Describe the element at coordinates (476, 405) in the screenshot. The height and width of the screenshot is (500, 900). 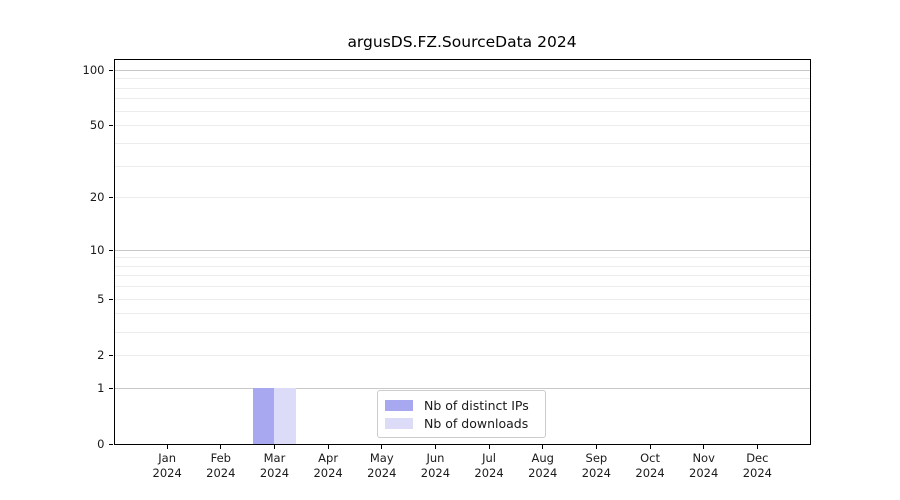
I see `legend-label-distinct-ips: Nb of distinct IPs` at that location.